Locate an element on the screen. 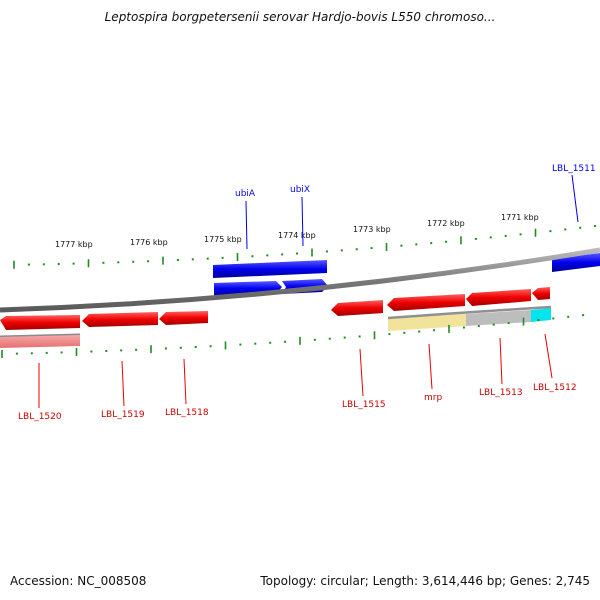  scale-label-1773: 1773 kbp is located at coordinates (372, 229).